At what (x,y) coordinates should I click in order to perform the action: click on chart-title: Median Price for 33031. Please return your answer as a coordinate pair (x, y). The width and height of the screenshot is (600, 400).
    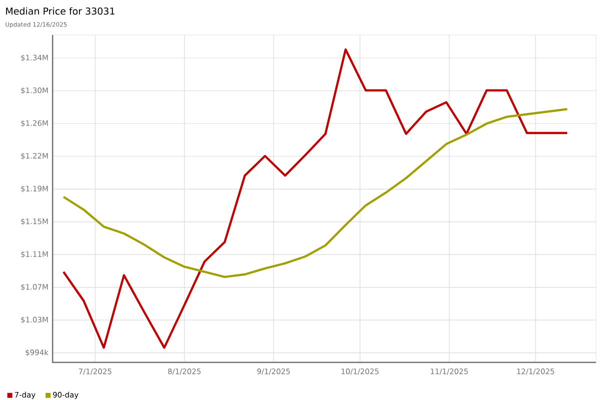
    Looking at the image, I should click on (60, 11).